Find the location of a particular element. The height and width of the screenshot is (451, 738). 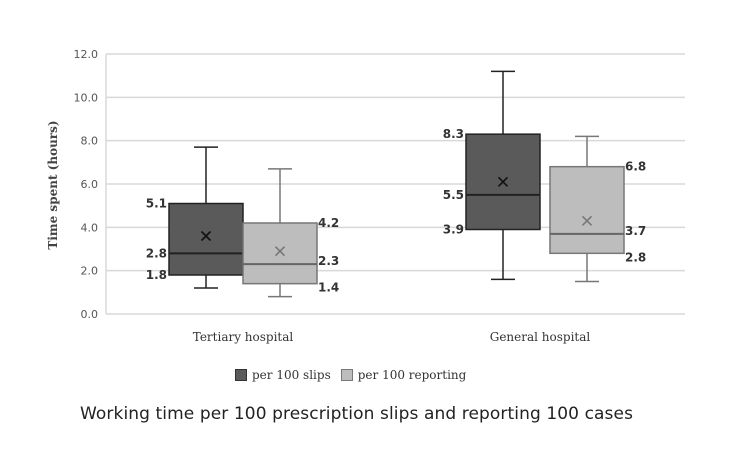

value-label-q3: 8.3 is located at coordinates (453, 134).